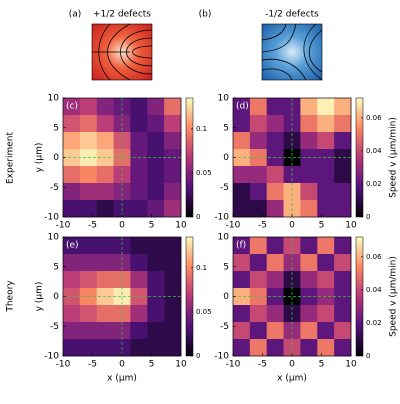 The width and height of the screenshot is (400, 404). Describe the element at coordinates (374, 290) in the screenshot. I see `colorbar-tick-label: 0.04` at that location.